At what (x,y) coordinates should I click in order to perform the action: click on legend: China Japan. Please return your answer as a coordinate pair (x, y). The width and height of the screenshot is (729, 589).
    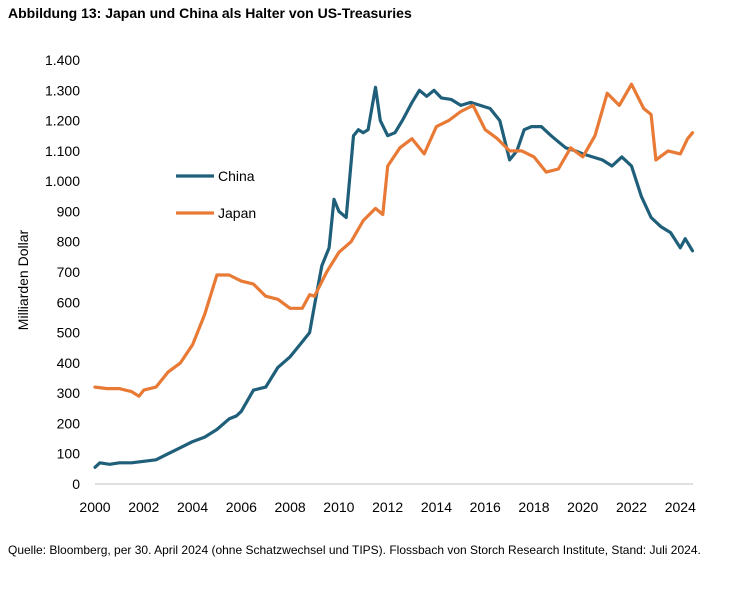
    Looking at the image, I should click on (216, 194).